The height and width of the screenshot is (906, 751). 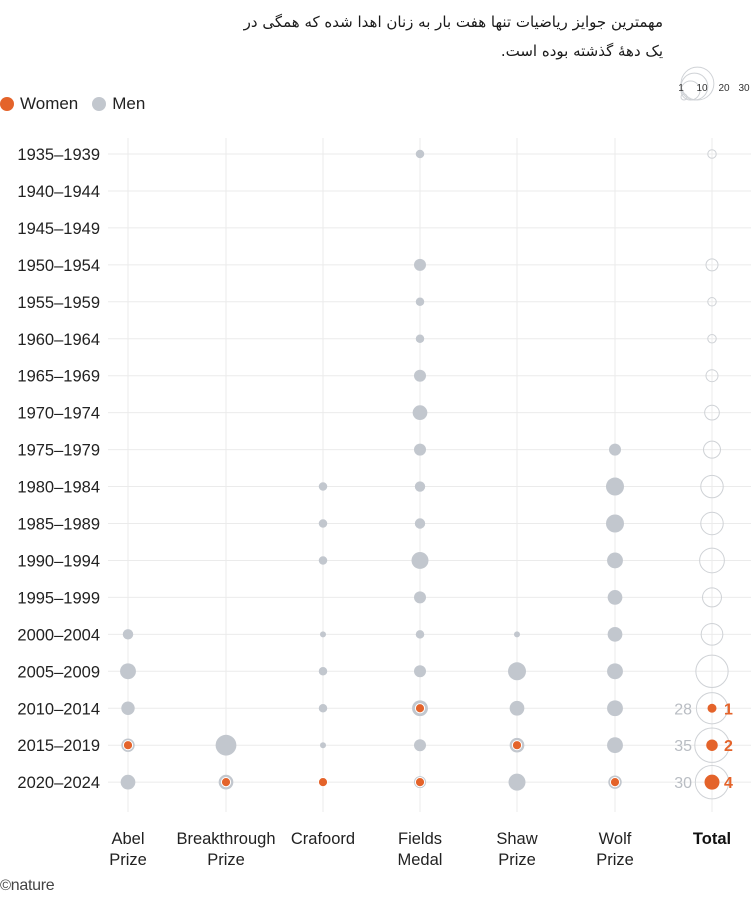 What do you see at coordinates (129, 103) in the screenshot?
I see `legend-men-label: Men` at bounding box center [129, 103].